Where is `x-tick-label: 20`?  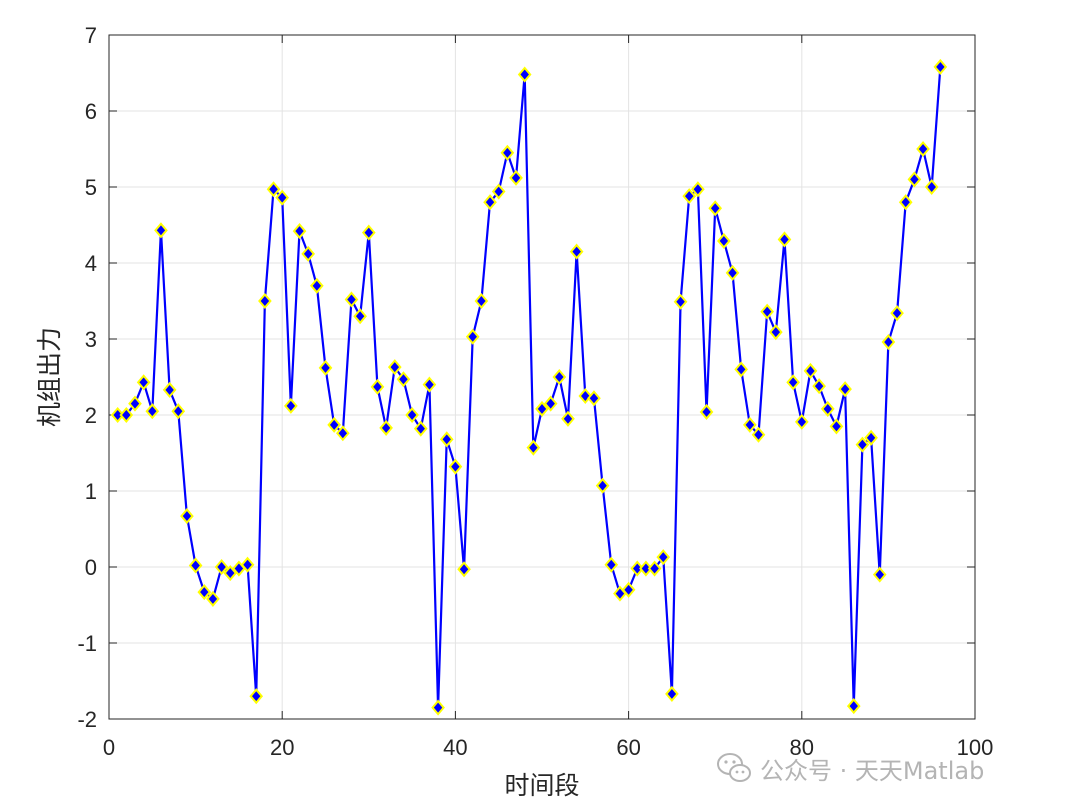
x-tick-label: 20 is located at coordinates (282, 747).